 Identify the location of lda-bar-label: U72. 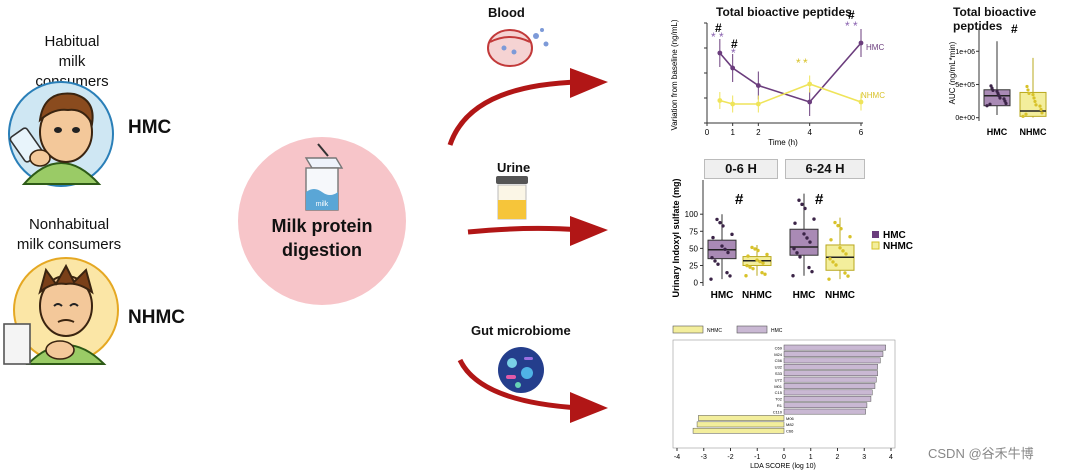
(779, 379).